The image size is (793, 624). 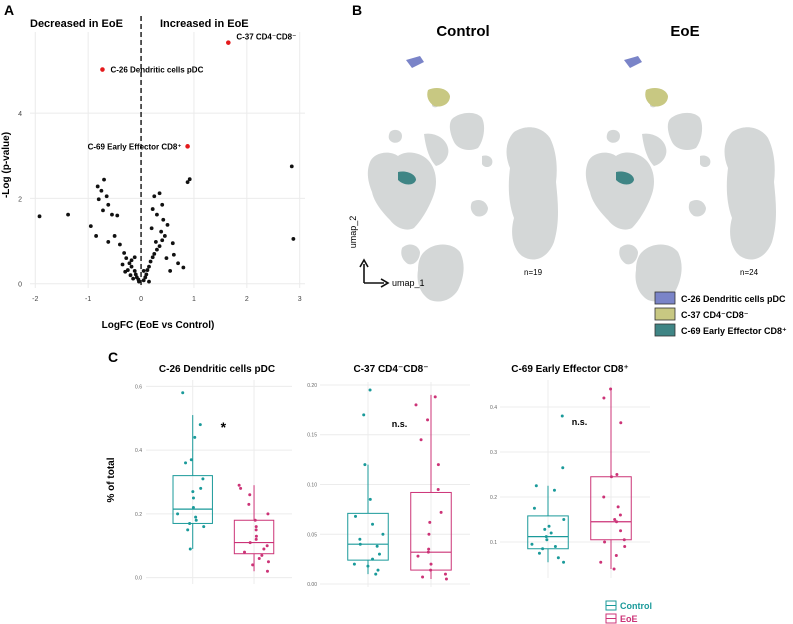 I want to click on x-tick-label: 3, so click(x=300, y=299).